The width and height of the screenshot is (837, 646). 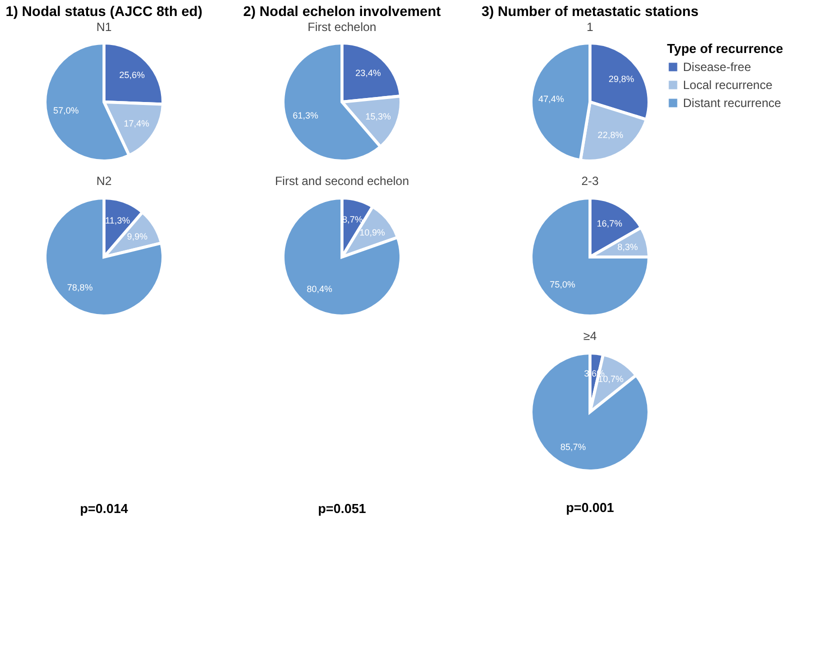 I want to click on chart-subtitle: First echelon, so click(x=342, y=27).